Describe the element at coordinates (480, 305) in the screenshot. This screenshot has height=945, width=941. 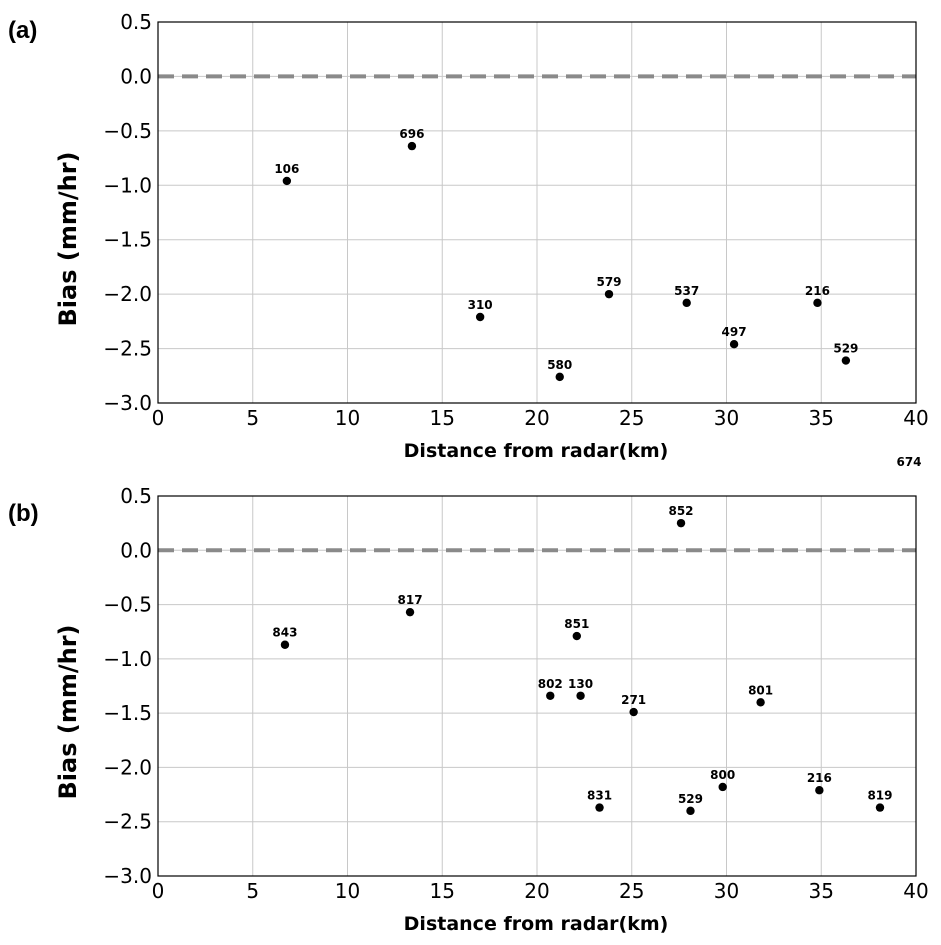
I see `data-label-310: 310` at that location.